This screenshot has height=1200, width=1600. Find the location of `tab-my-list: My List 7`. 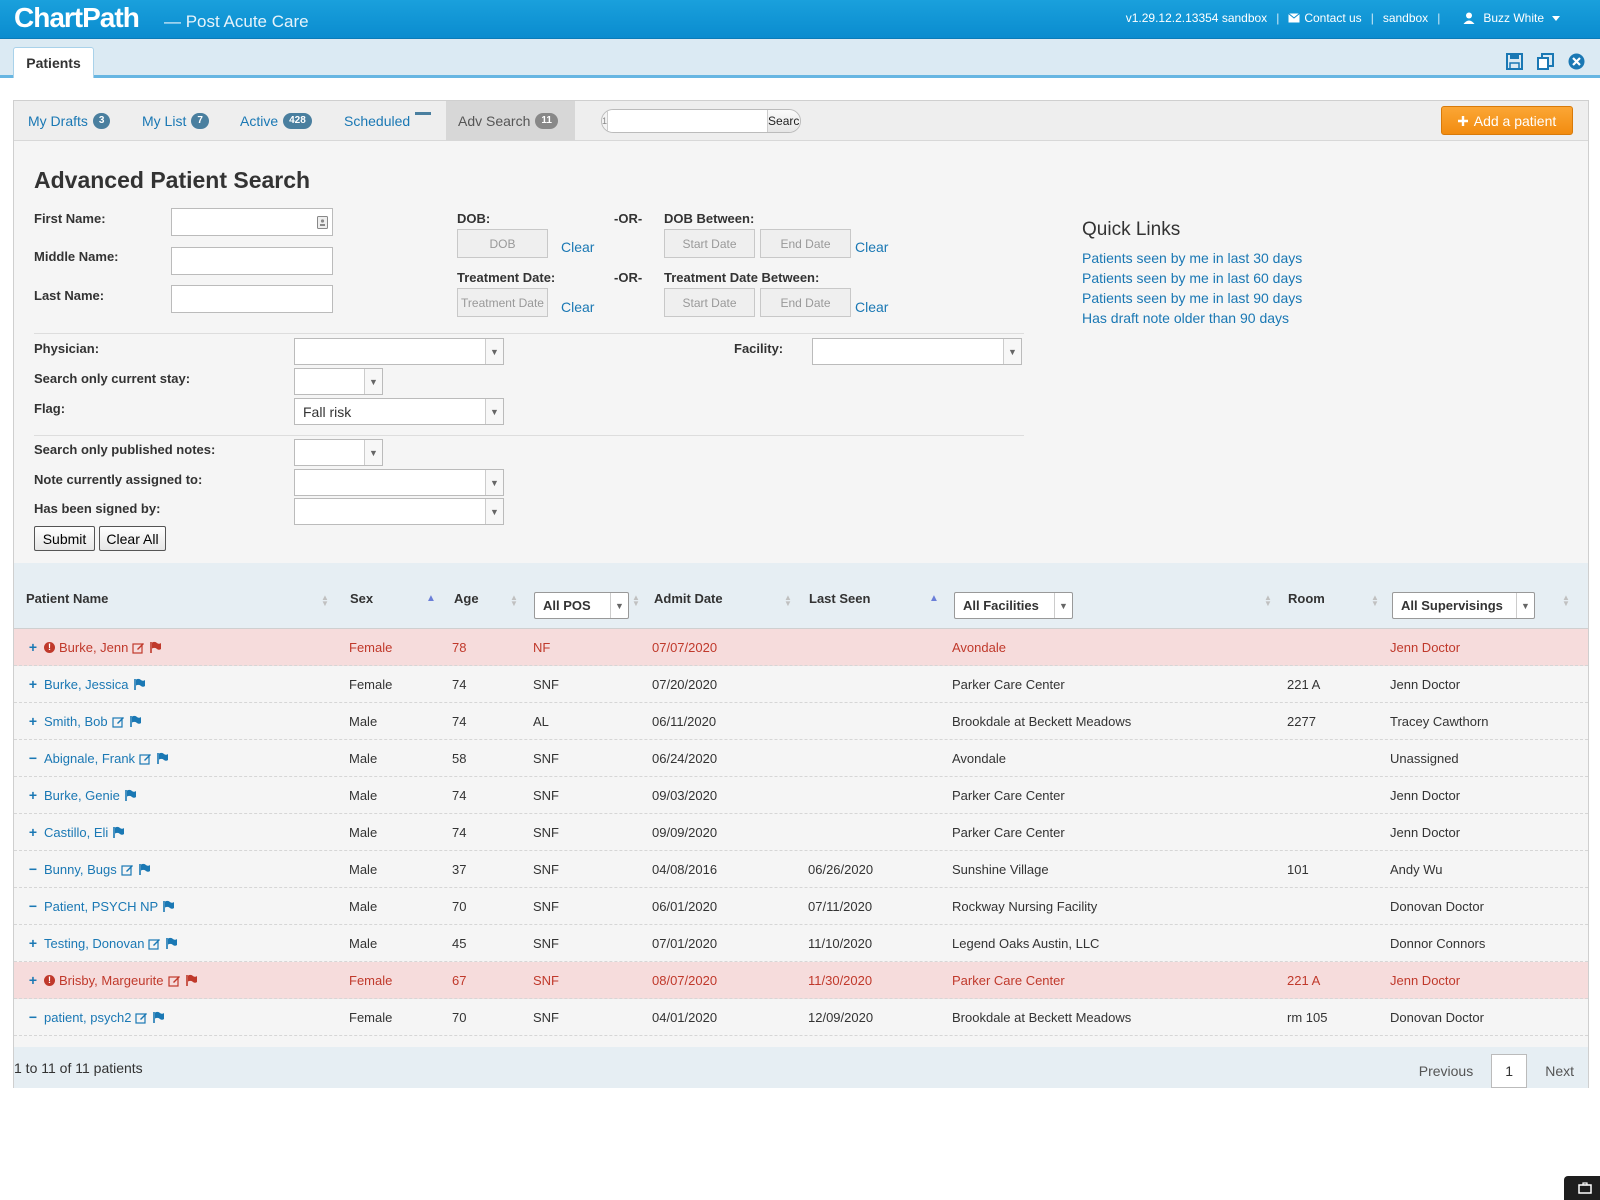

tab-my-list: My List 7 is located at coordinates (175, 121).